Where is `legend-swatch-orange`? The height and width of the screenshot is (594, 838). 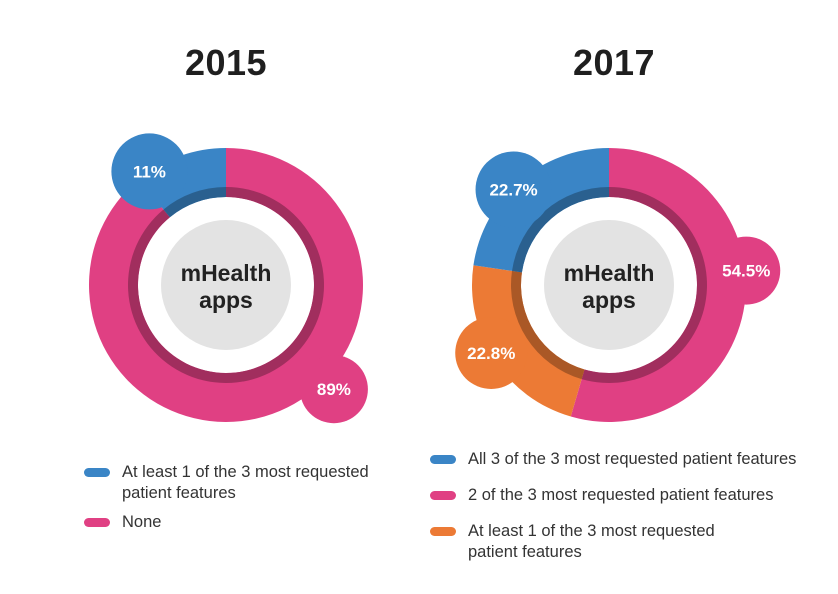
legend-swatch-orange is located at coordinates (443, 531).